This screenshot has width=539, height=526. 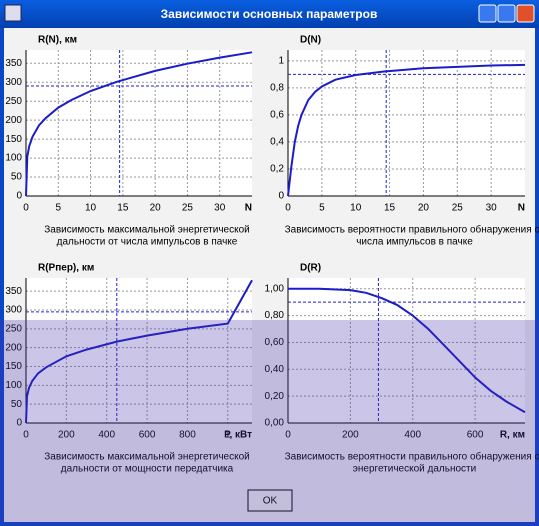 I want to click on title-bar, so click(x=269, y=14).